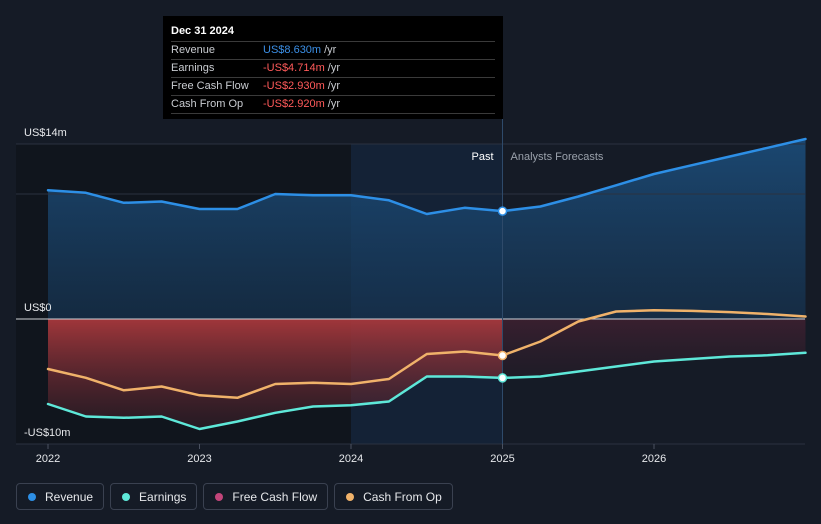  Describe the element at coordinates (193, 68) in the screenshot. I see `tooltip-row-label: Earnings` at that location.